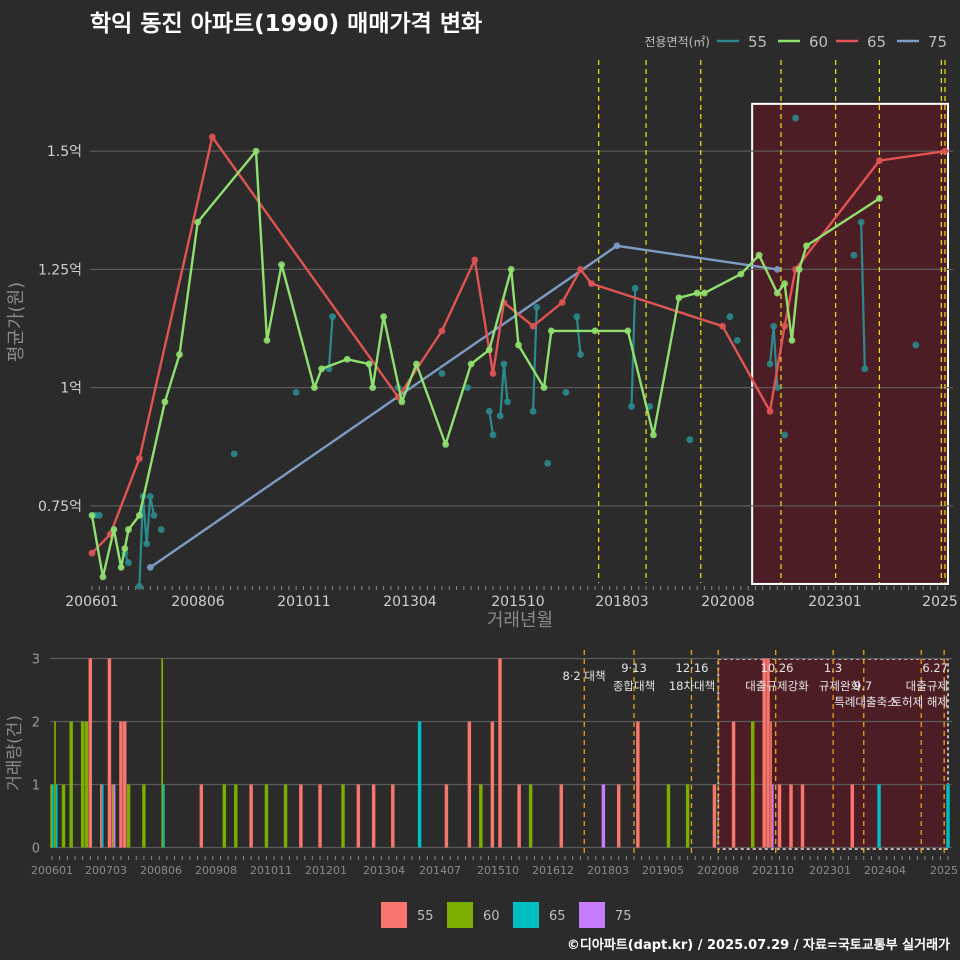 This screenshot has height=960, width=960. I want to click on x-tick-label-volume: 201803, so click(608, 870).